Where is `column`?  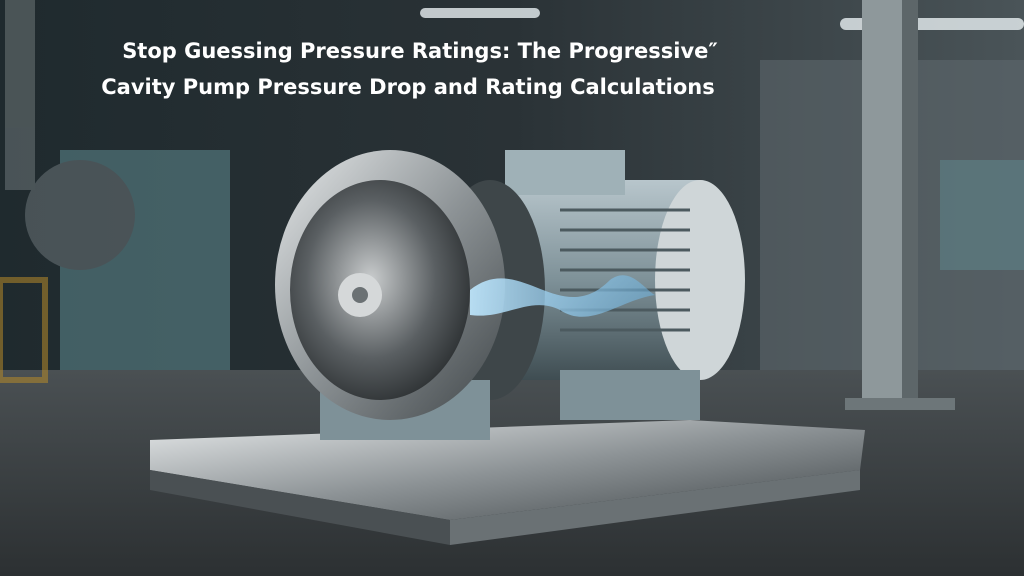
column is located at coordinates (900, 205).